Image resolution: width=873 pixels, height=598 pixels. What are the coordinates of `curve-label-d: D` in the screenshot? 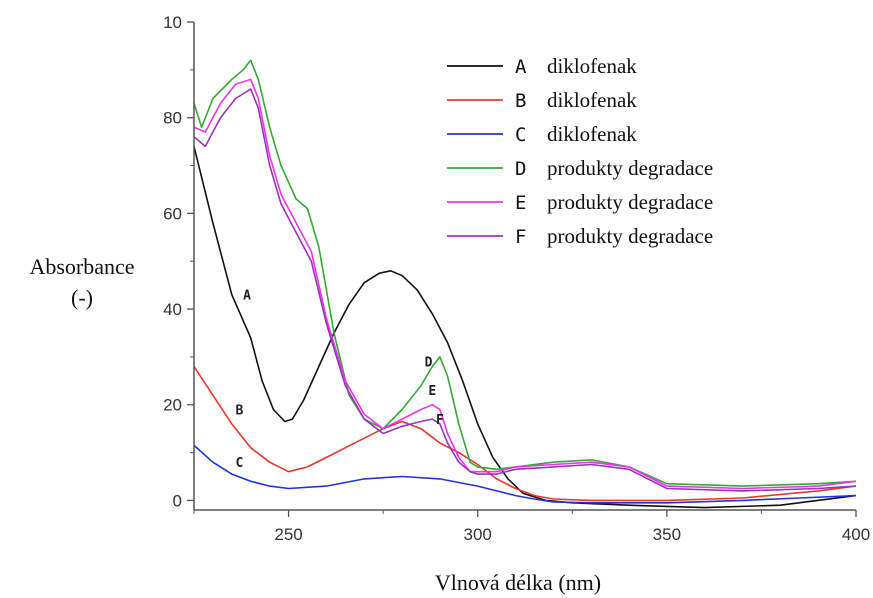 It's located at (429, 363).